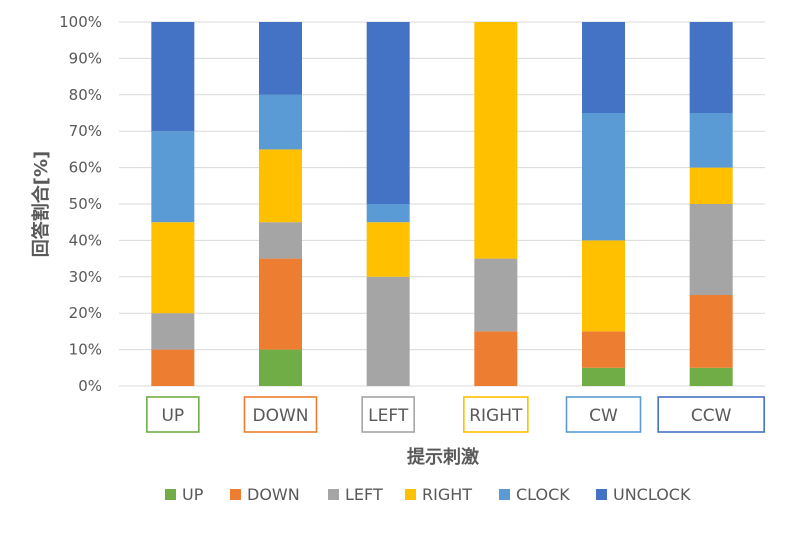 The height and width of the screenshot is (538, 788). What do you see at coordinates (85, 131) in the screenshot?
I see `y-tick-label: 70%` at bounding box center [85, 131].